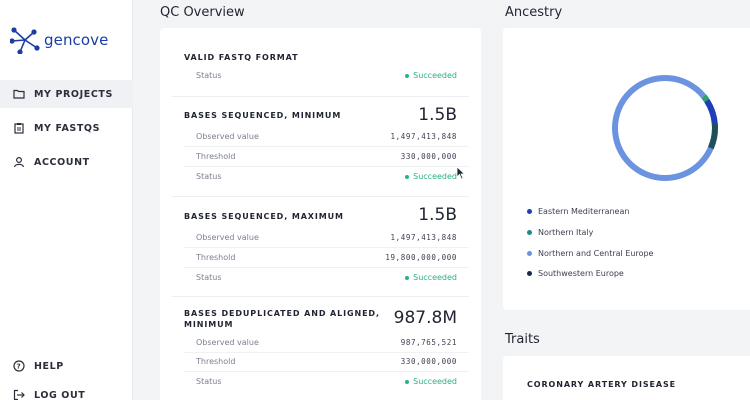  What do you see at coordinates (264, 216) in the screenshot?
I see `qc-check-name: BASES SEQUENCED, MAXIMUM` at bounding box center [264, 216].